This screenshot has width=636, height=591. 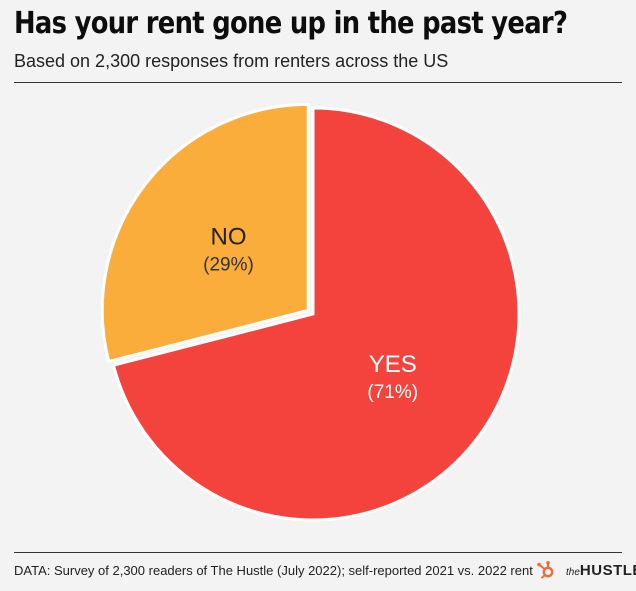 I want to click on the-hustle-logo: theHUSTLE, so click(x=601, y=571).